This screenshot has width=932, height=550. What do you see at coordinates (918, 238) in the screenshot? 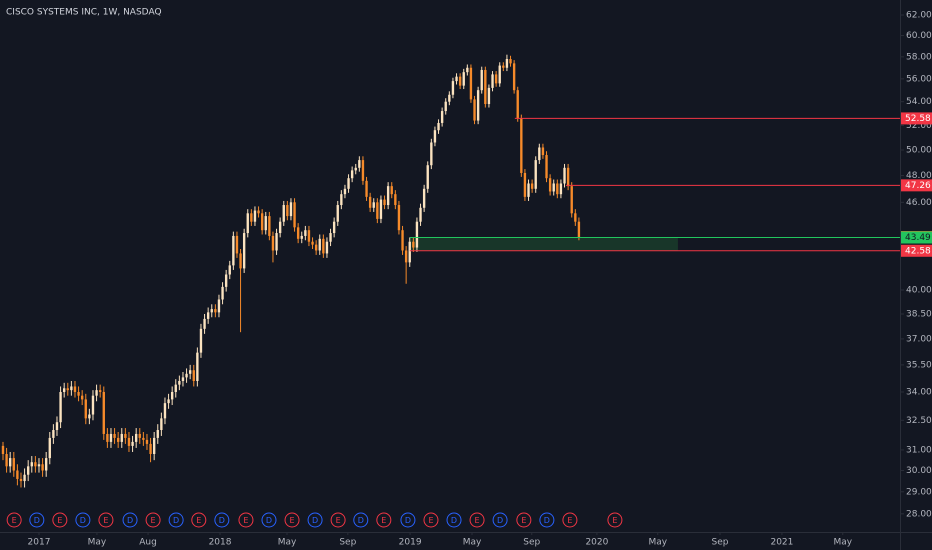
I see `level-label: 43.49` at bounding box center [918, 238].